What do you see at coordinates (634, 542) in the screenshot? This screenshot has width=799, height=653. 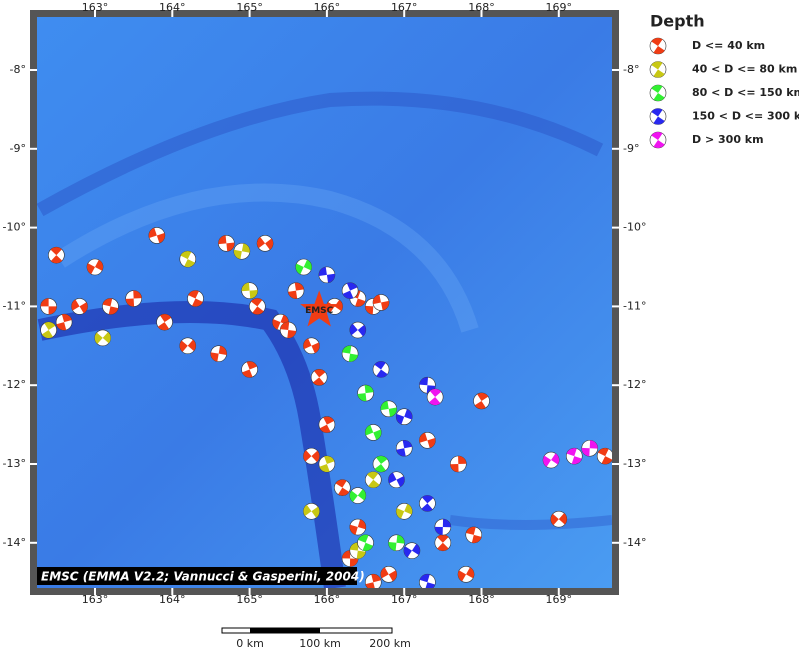 I see `lat-label: -14°` at bounding box center [634, 542].